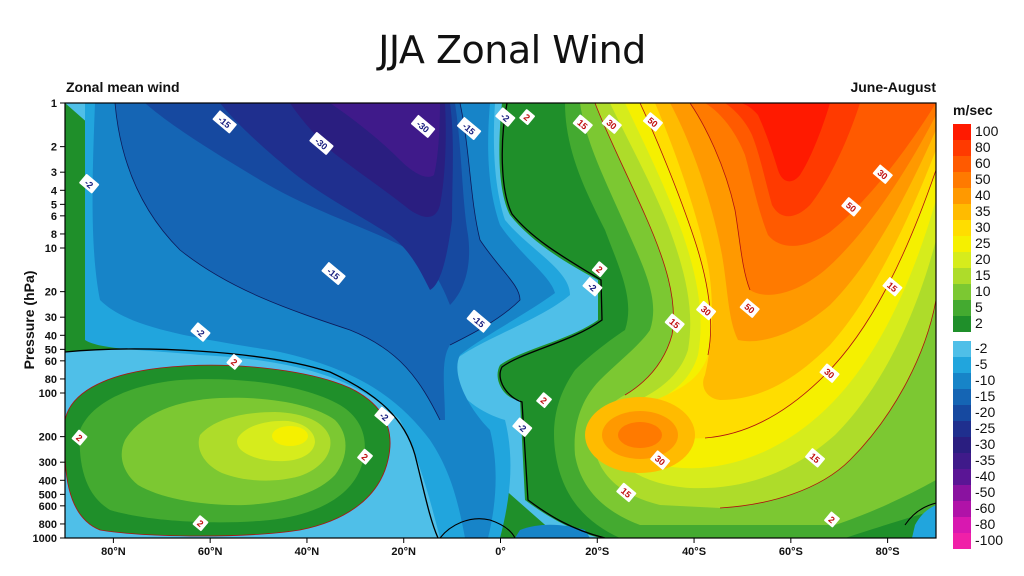 The image size is (1024, 576). Describe the element at coordinates (985, 476) in the screenshot. I see `legend-label: -40` at that location.